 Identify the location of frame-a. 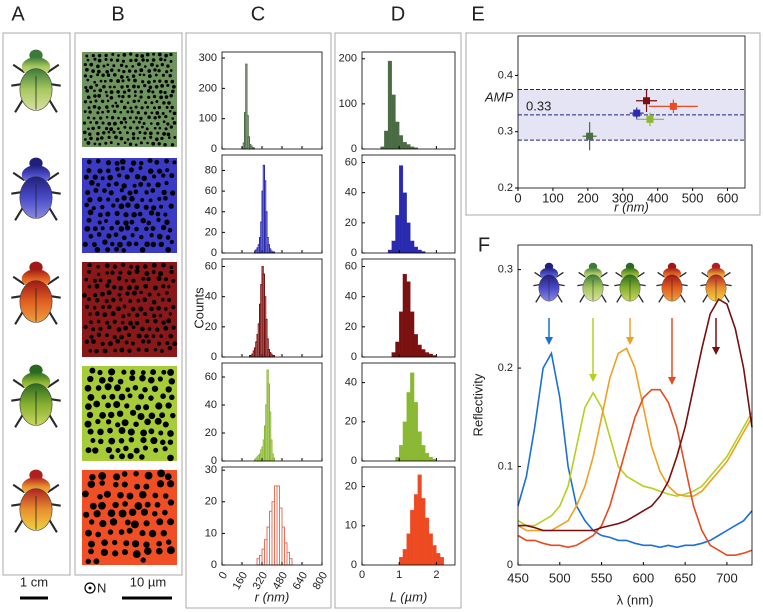
(36, 304).